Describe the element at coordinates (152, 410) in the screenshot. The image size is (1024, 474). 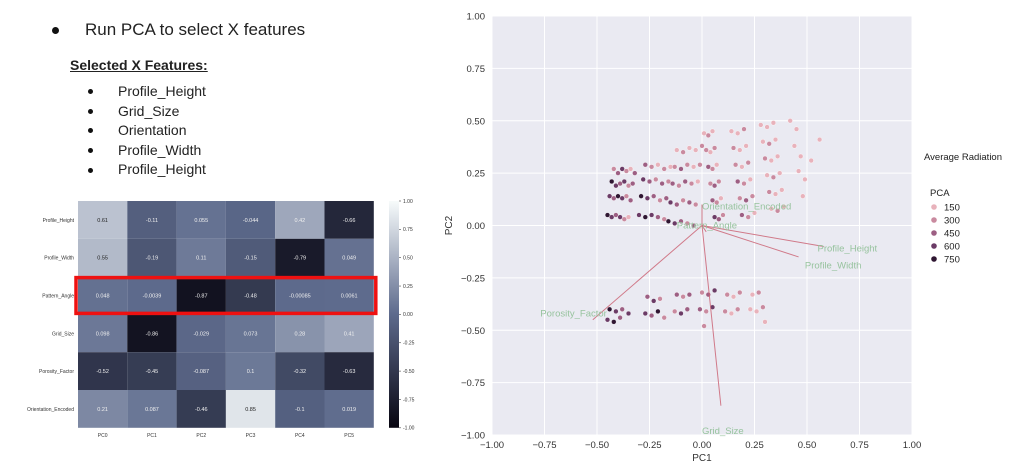
I see `heatmap-cell-label: 0.087` at that location.